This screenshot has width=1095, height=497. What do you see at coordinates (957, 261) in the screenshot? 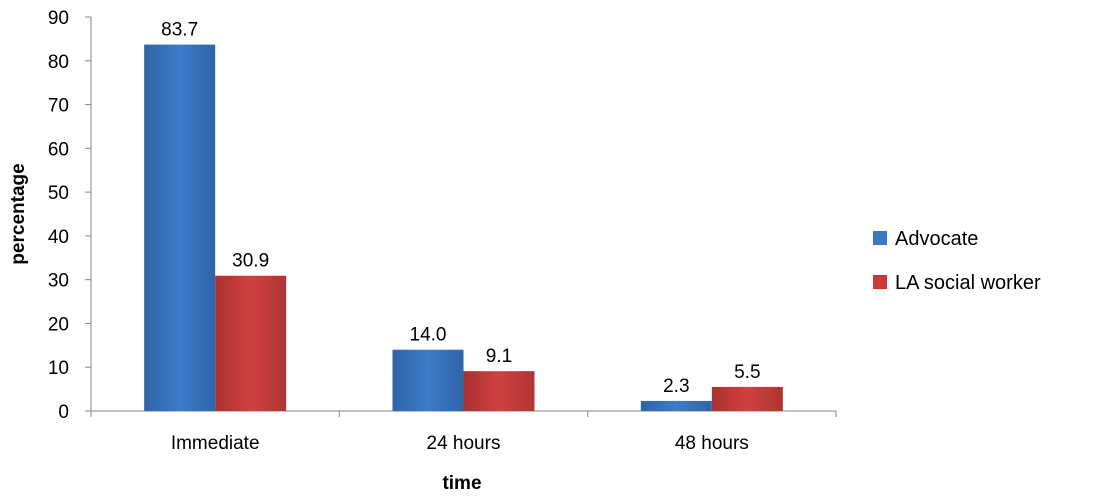
I see `legend: Advocate LA social worker` at bounding box center [957, 261].